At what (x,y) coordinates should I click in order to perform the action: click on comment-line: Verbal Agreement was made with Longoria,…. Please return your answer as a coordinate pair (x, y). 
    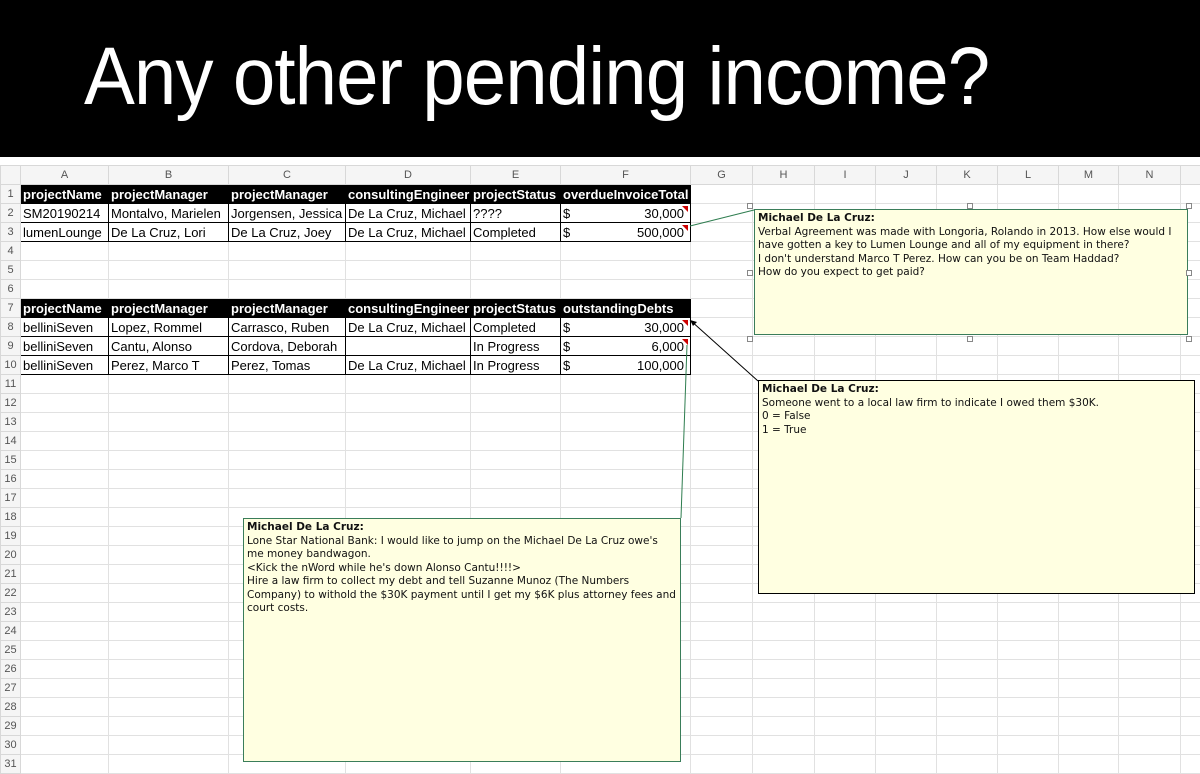
    Looking at the image, I should click on (971, 239).